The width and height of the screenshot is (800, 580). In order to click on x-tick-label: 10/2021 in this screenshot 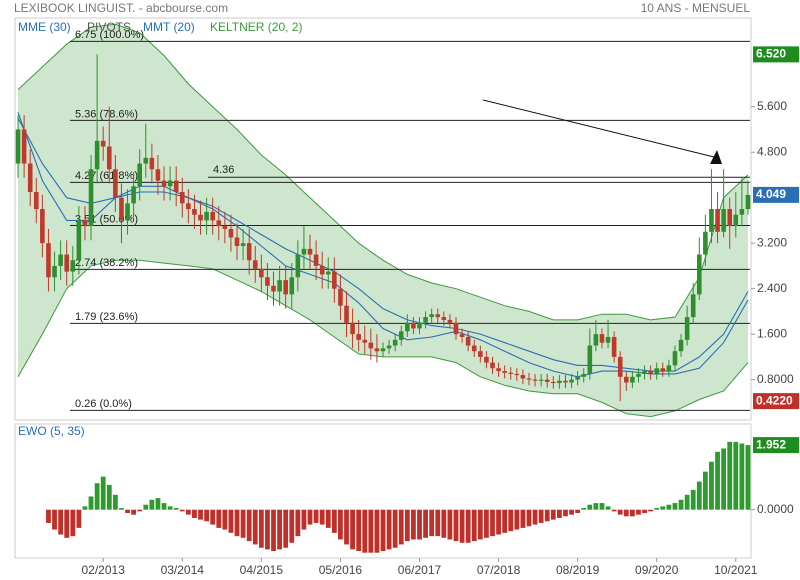, I will do `click(736, 570)`.